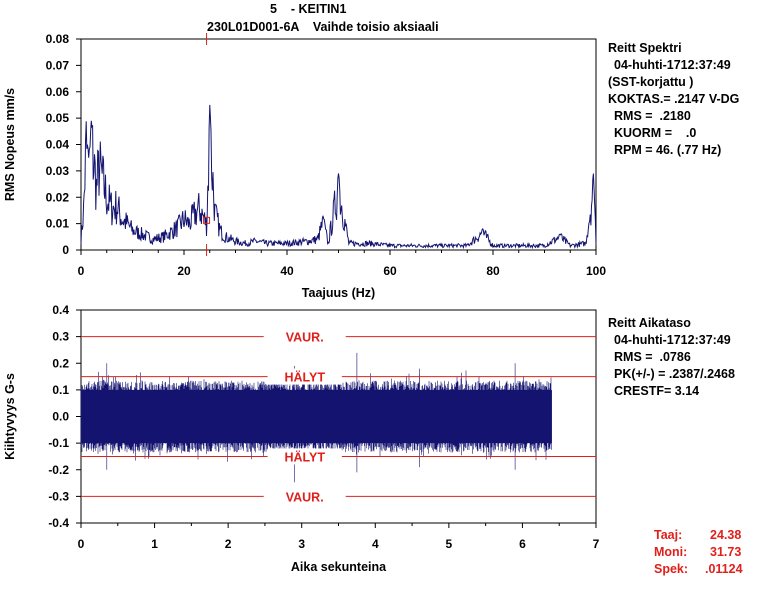  What do you see at coordinates (671, 552) in the screenshot?
I see `footer-moni-label: Moni:` at bounding box center [671, 552].